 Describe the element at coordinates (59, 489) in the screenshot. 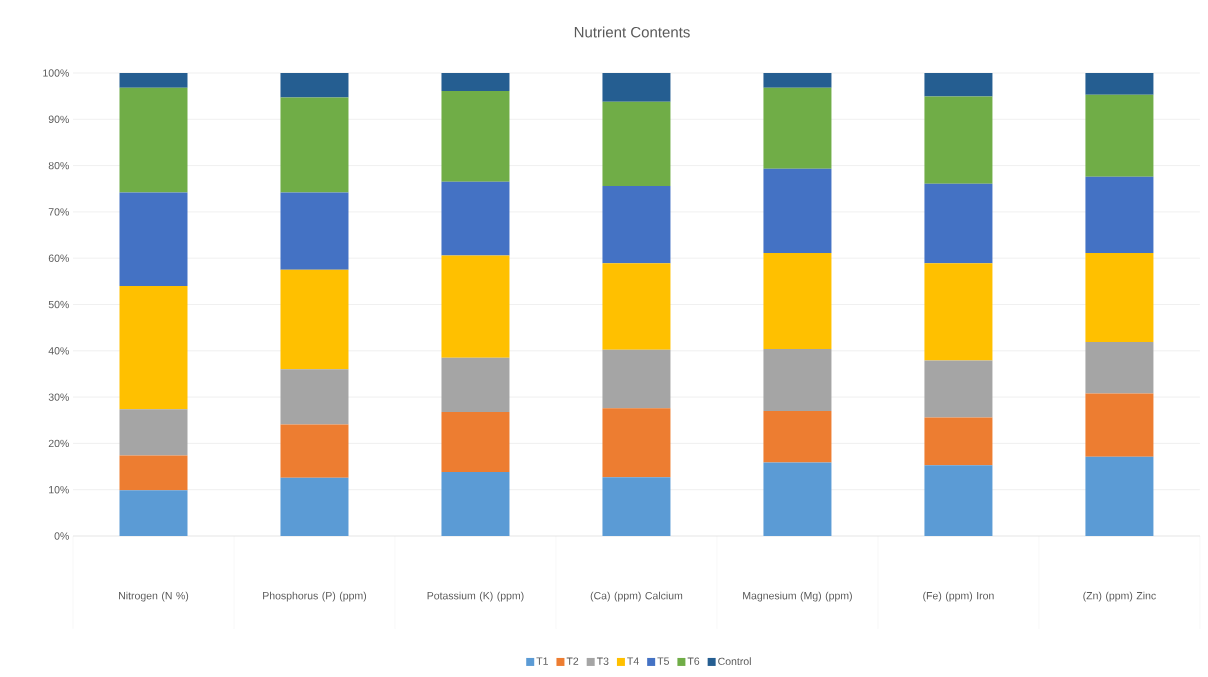

I see `y-tick-label: 10%` at that location.